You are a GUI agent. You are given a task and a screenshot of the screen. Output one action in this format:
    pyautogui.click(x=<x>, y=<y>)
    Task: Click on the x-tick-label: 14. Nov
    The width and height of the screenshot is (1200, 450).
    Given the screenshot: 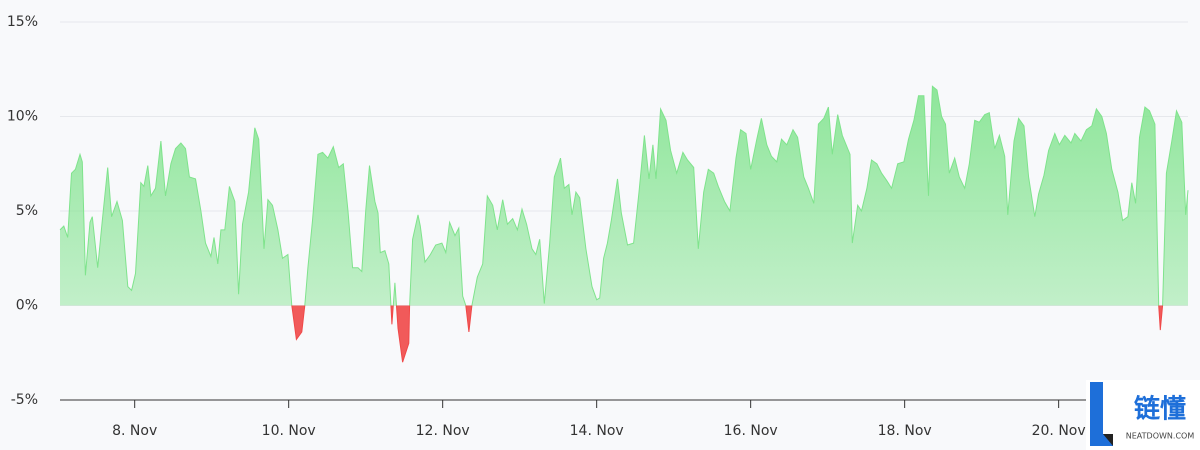 What is the action you would take?
    pyautogui.click(x=597, y=431)
    